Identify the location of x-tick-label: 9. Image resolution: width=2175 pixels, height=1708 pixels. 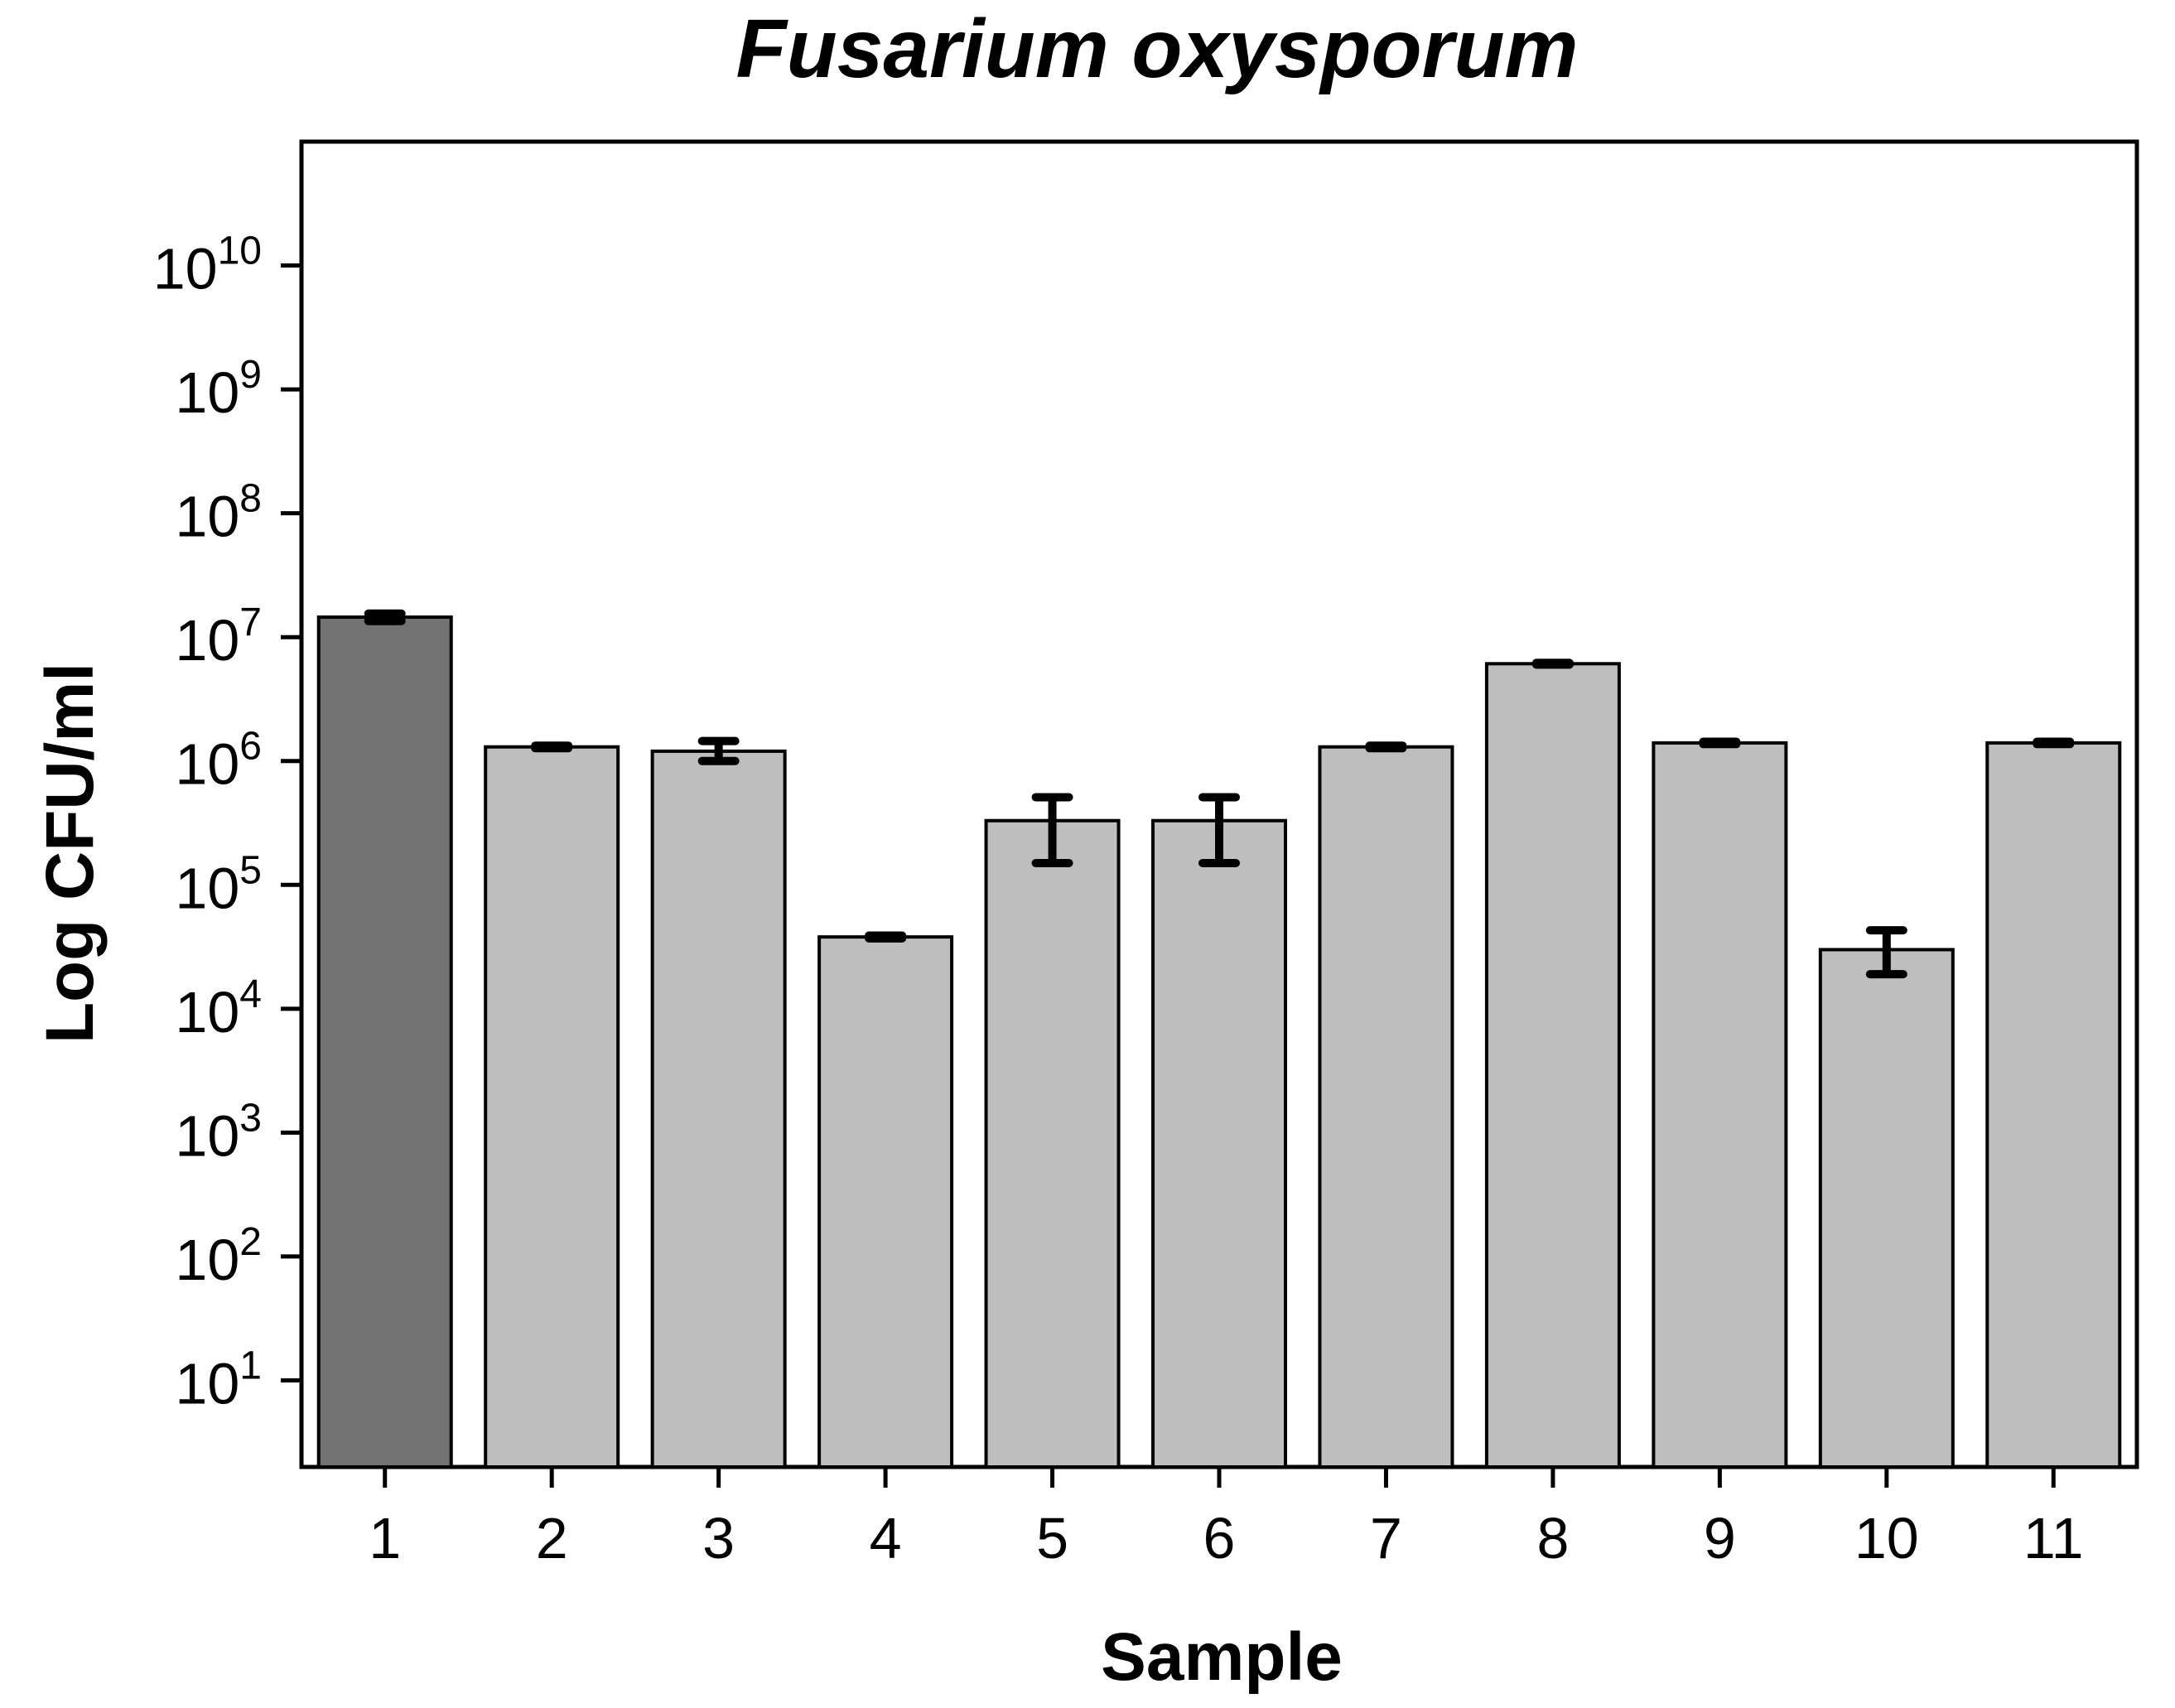
(1720, 1538).